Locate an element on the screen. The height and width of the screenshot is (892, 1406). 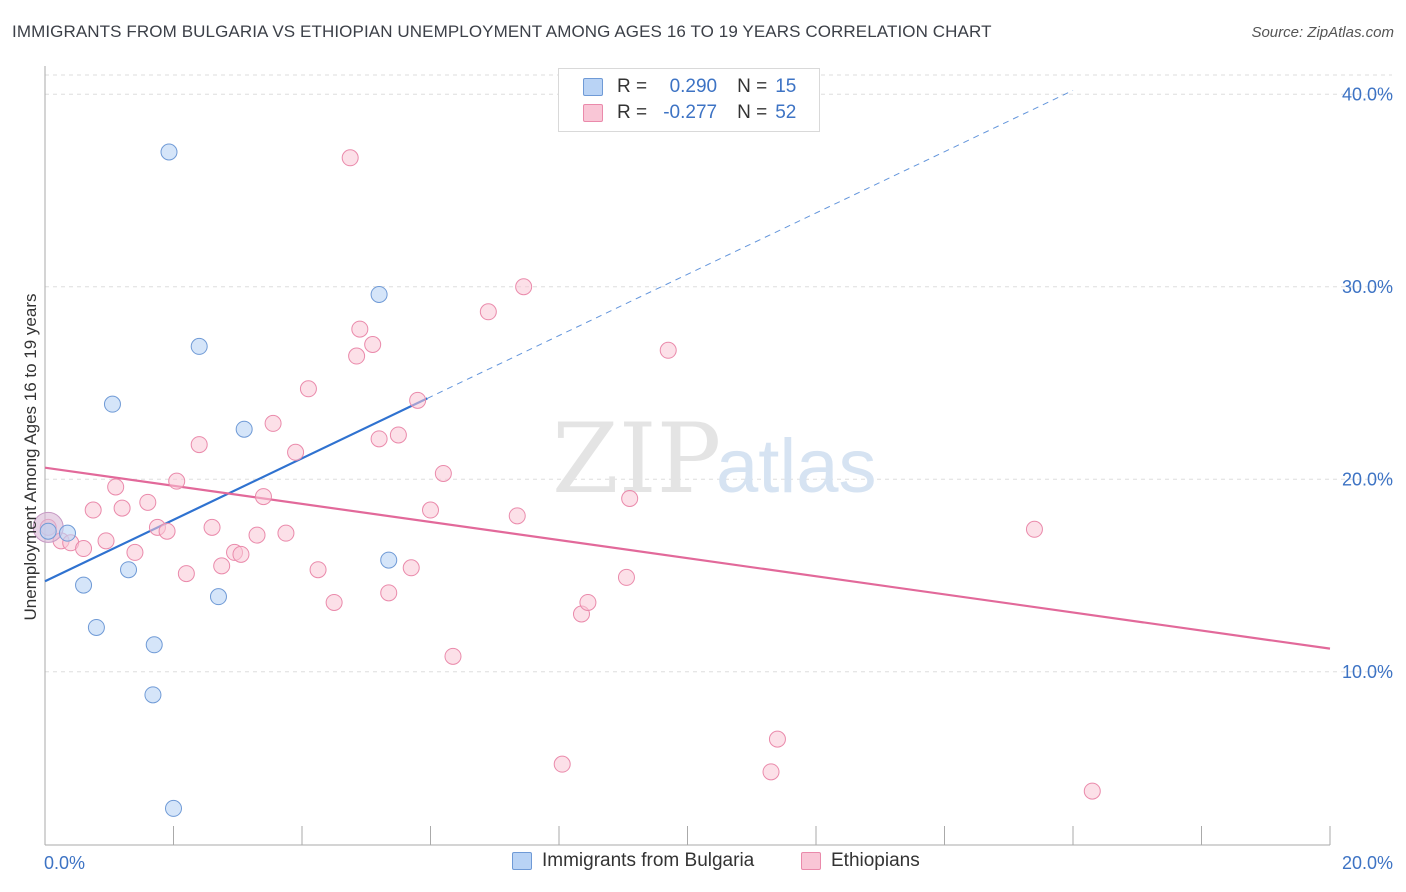
legend-r-value-ethiopia: -0.277 is located at coordinates (690, 112).